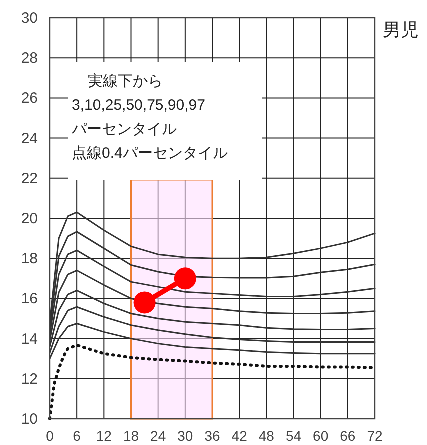 The width and height of the screenshot is (427, 445). What do you see at coordinates (29, 59) in the screenshot?
I see `y-tick-label: 28` at bounding box center [29, 59].